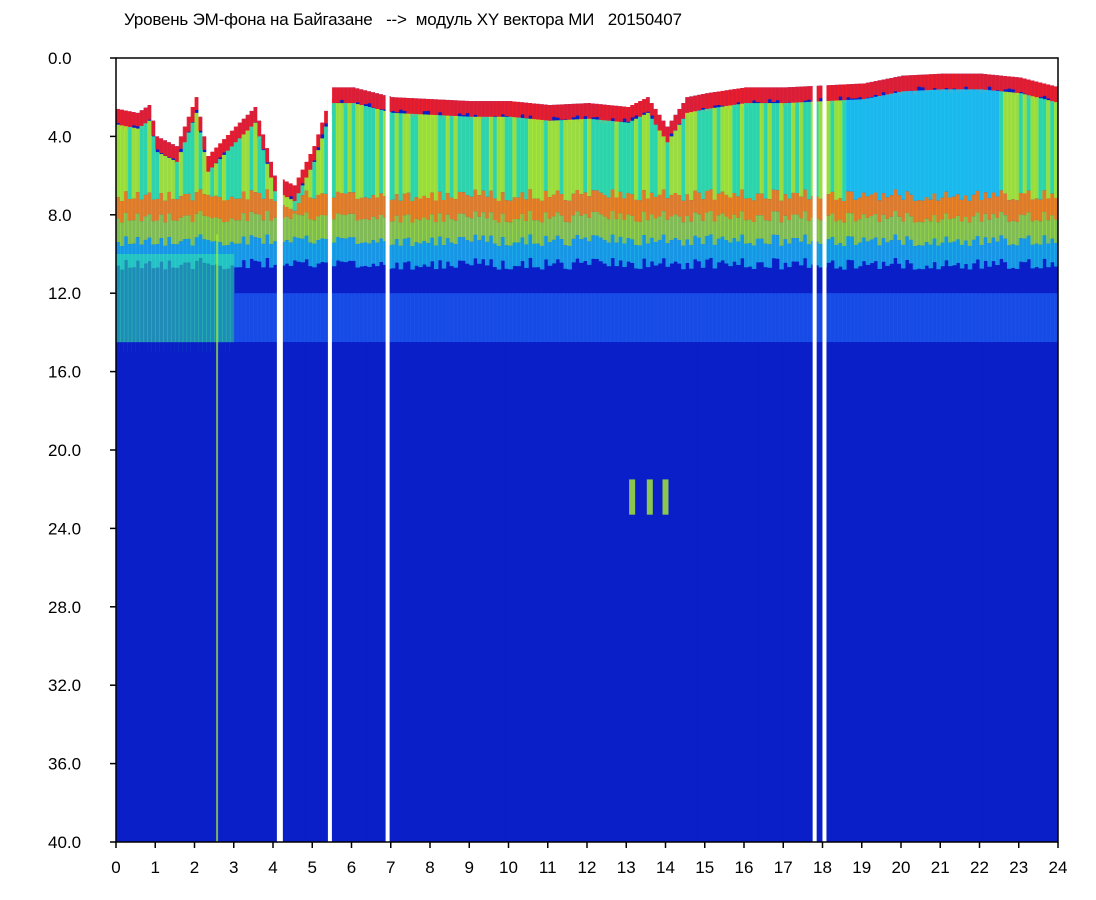 Image resolution: width=1096 pixels, height=900 pixels. What do you see at coordinates (64, 293) in the screenshot?
I see `y-tick-label: 12.0` at bounding box center [64, 293].